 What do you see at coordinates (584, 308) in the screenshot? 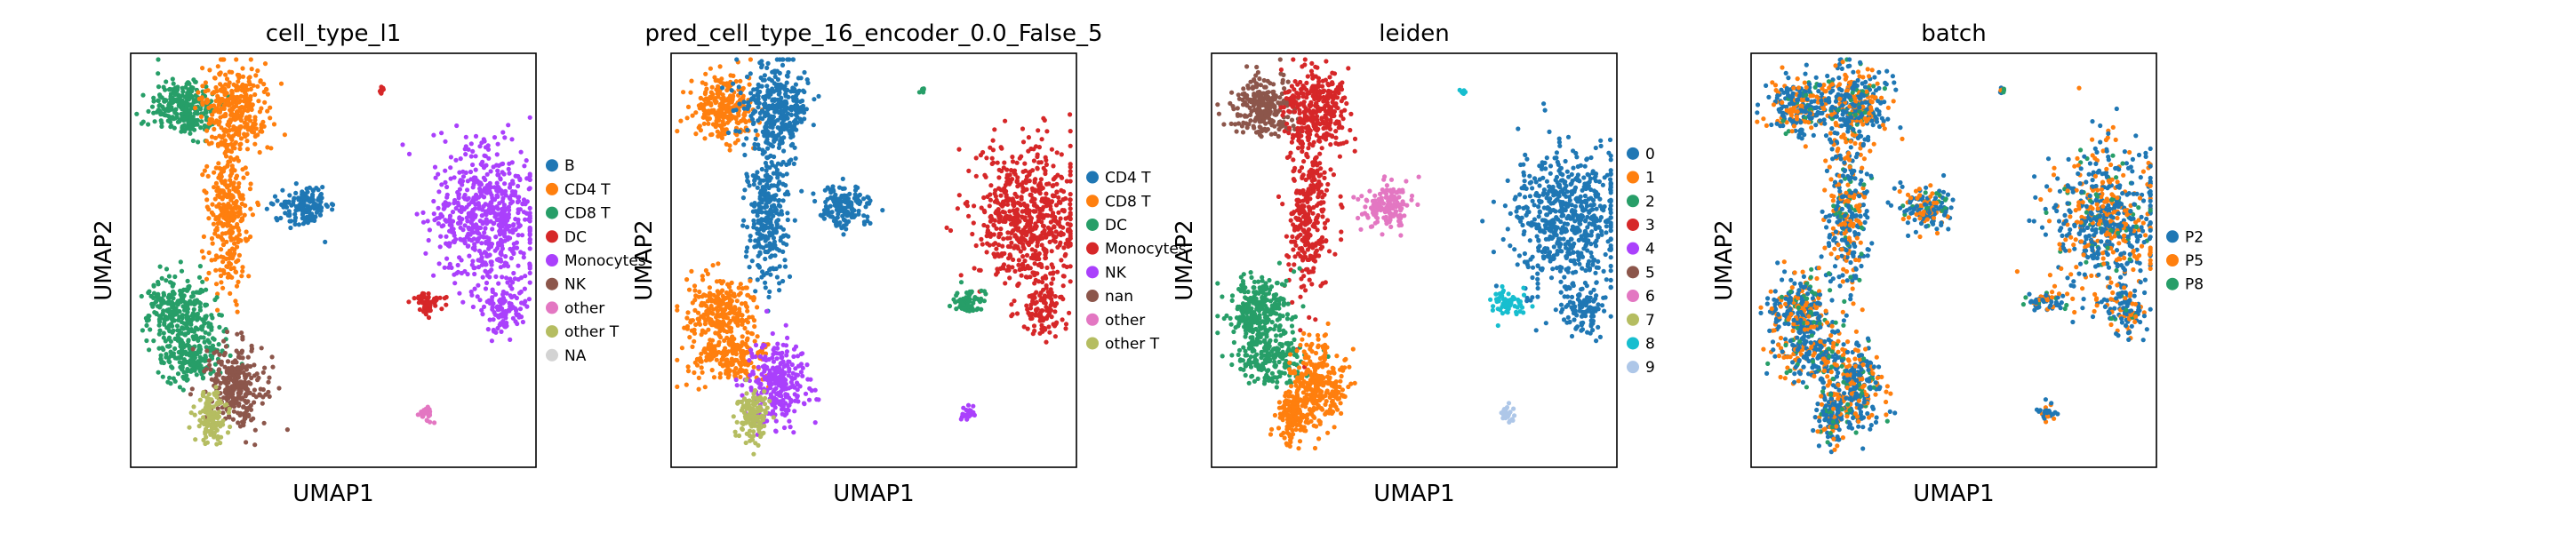
I see `legend-label: other` at bounding box center [584, 308].